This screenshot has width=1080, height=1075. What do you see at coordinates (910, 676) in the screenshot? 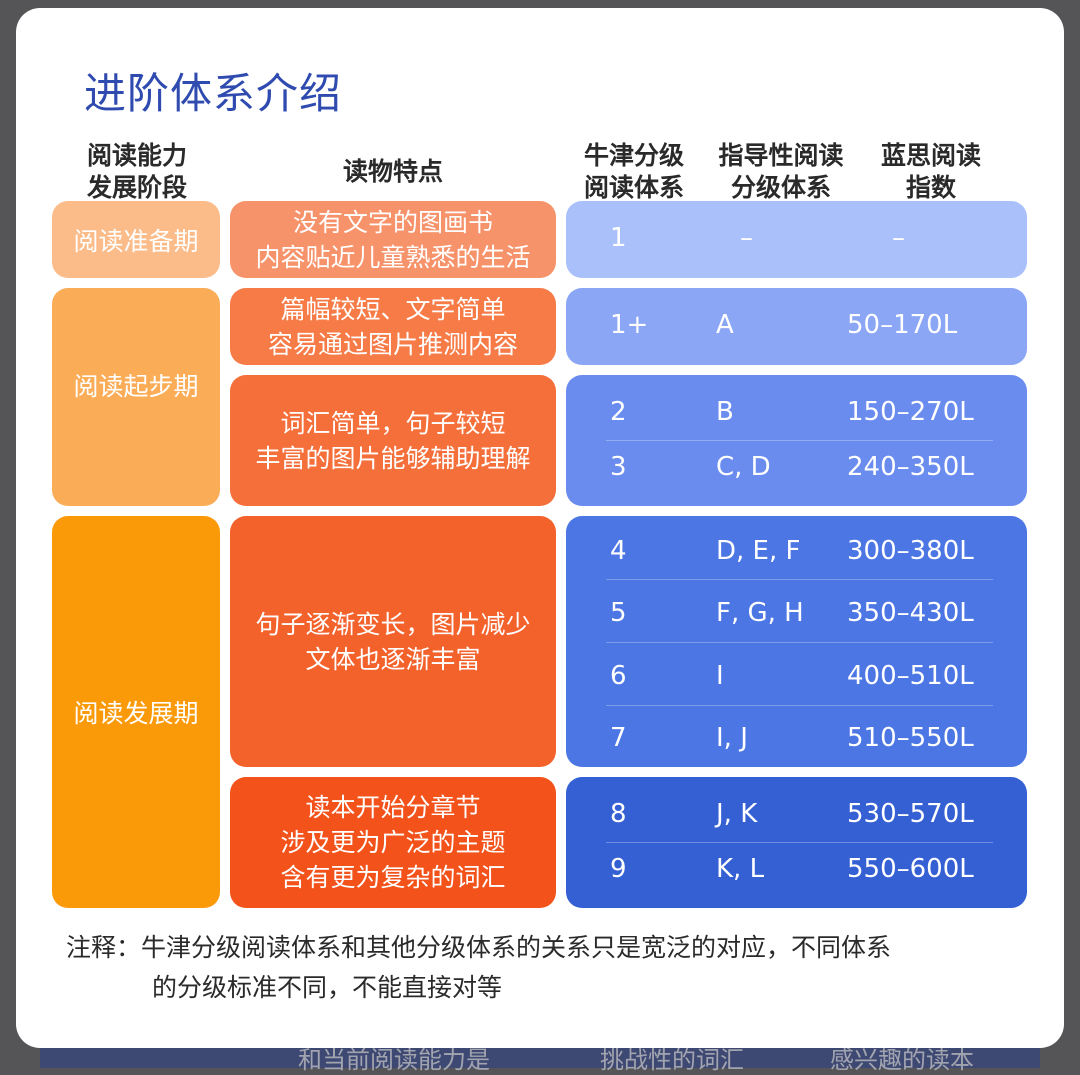
I see `lexile-range: 400–510L` at bounding box center [910, 676].